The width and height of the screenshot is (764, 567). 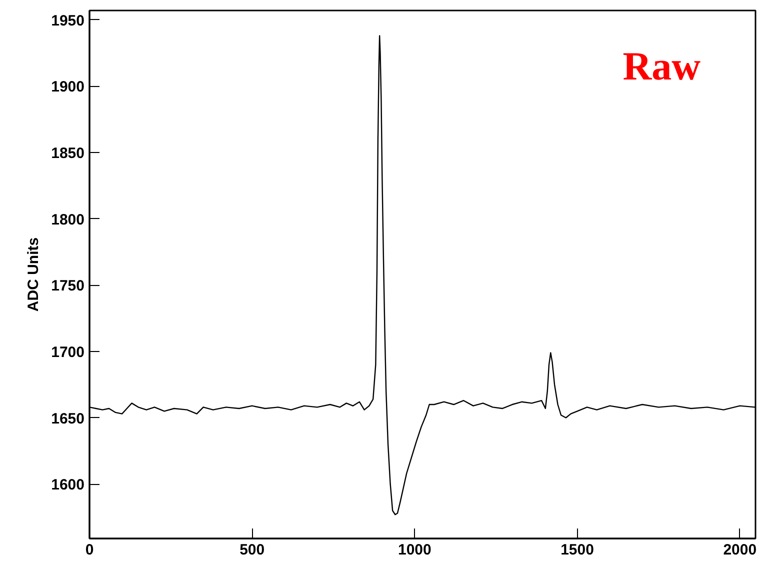 I want to click on y-tick-label: 1850, so click(x=68, y=153).